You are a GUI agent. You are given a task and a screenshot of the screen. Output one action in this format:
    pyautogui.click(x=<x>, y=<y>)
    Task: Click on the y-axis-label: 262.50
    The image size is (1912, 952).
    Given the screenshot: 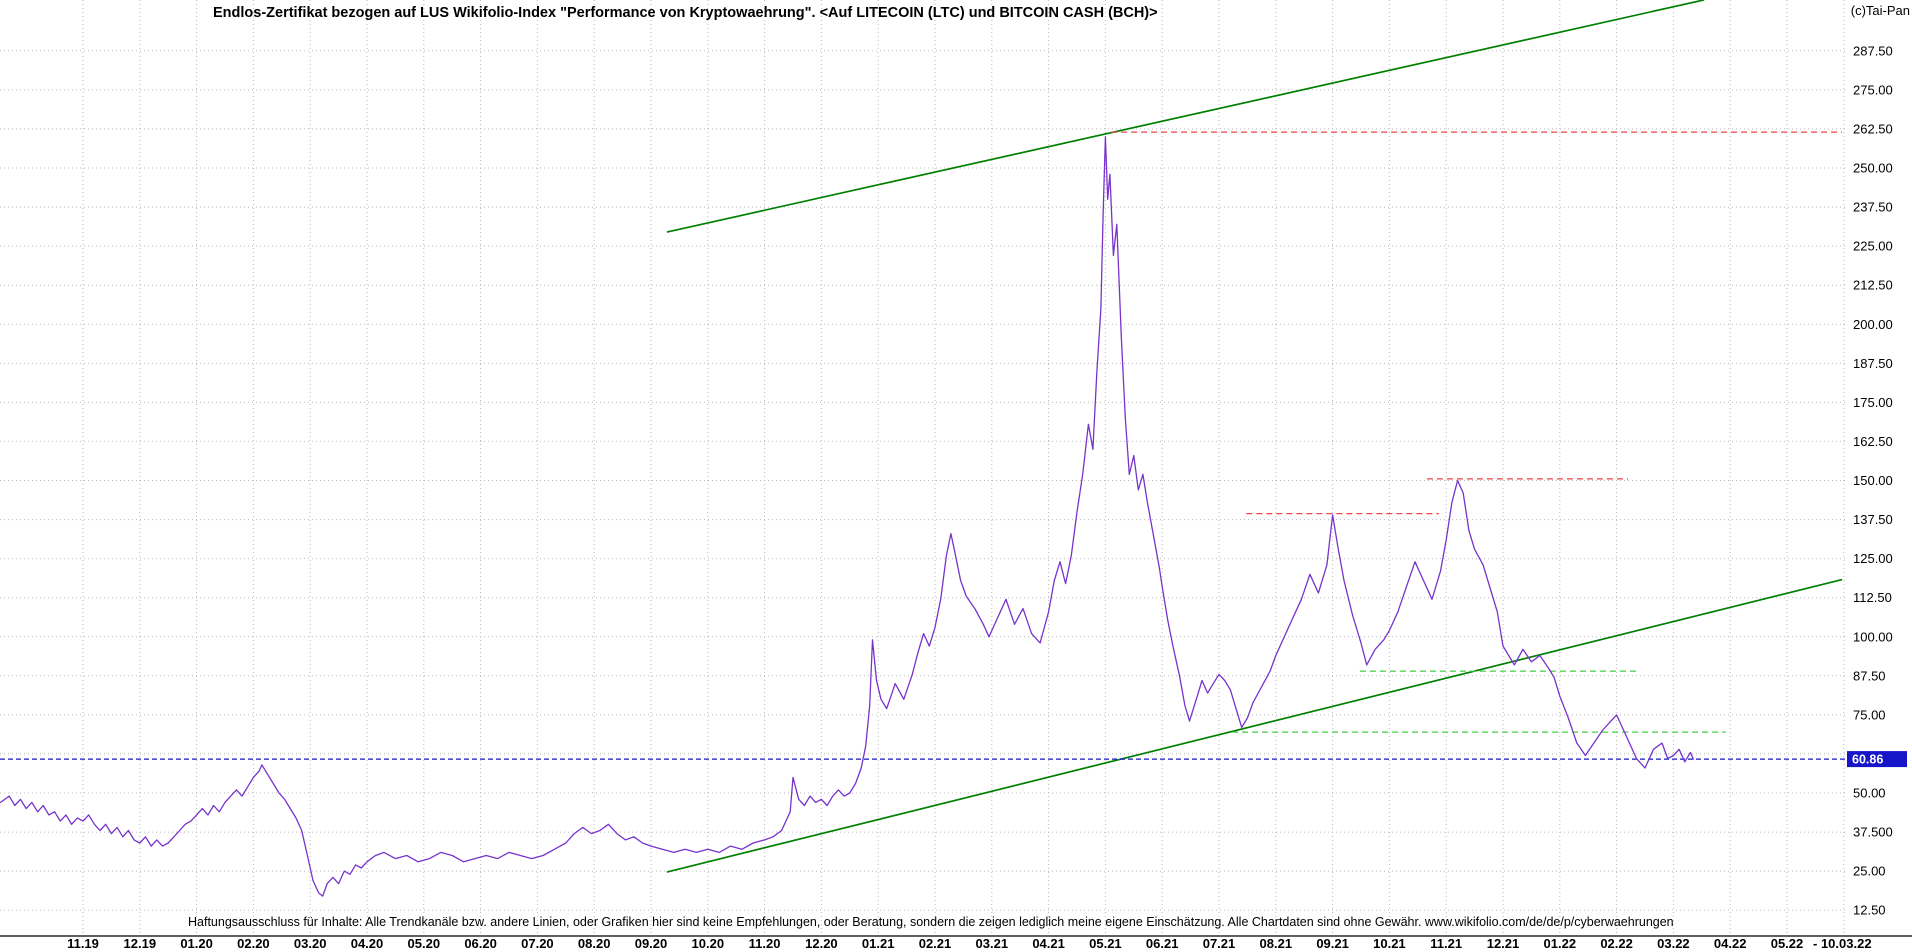 What is the action you would take?
    pyautogui.click(x=1873, y=128)
    